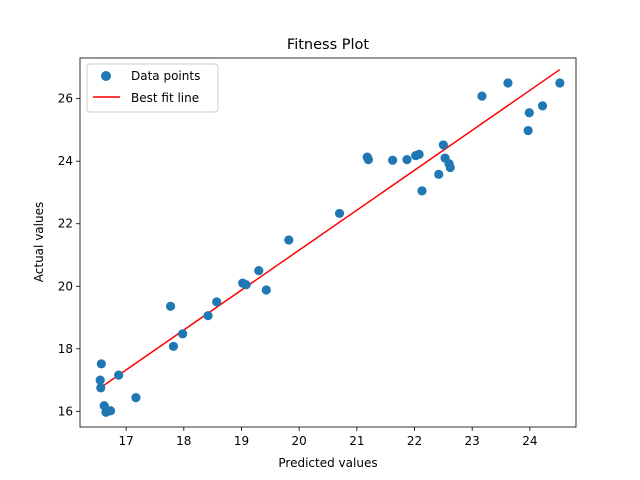 The height and width of the screenshot is (480, 640). What do you see at coordinates (165, 98) in the screenshot?
I see `legend-label-best-fit-line: Best fit line` at bounding box center [165, 98].